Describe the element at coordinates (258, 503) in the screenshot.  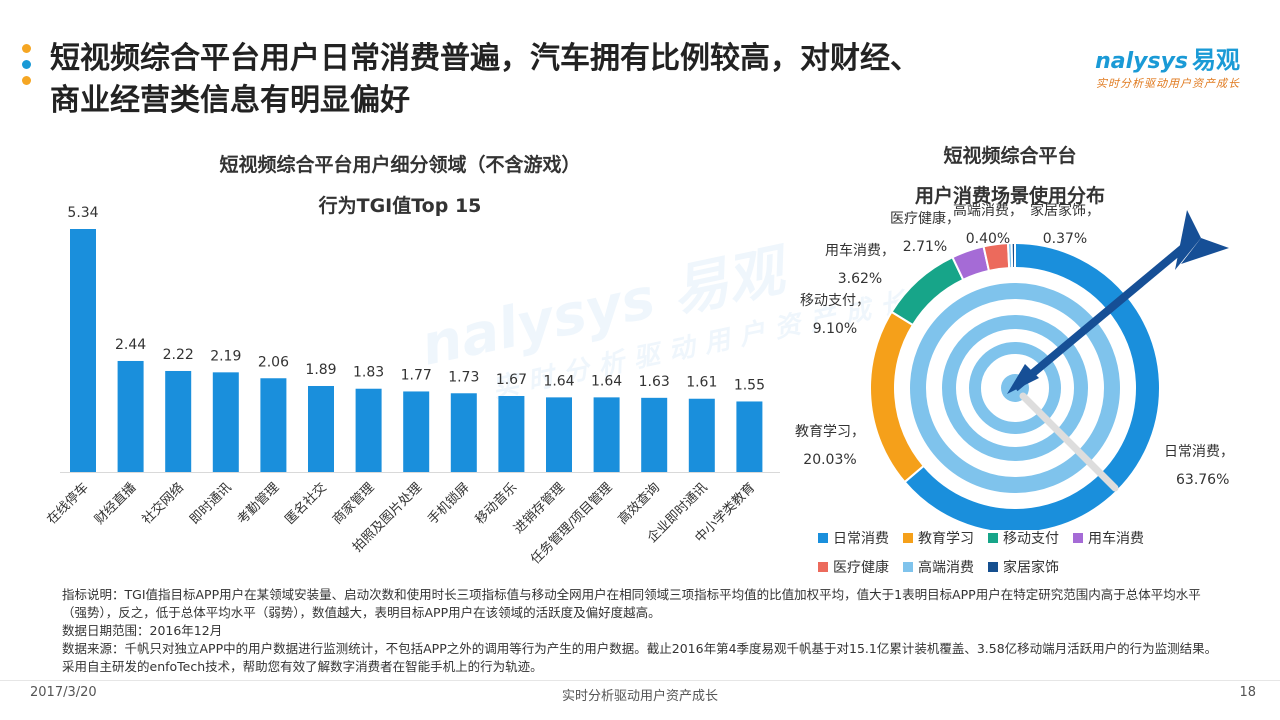
I see `bar-category-label: 考勤管理` at that location.